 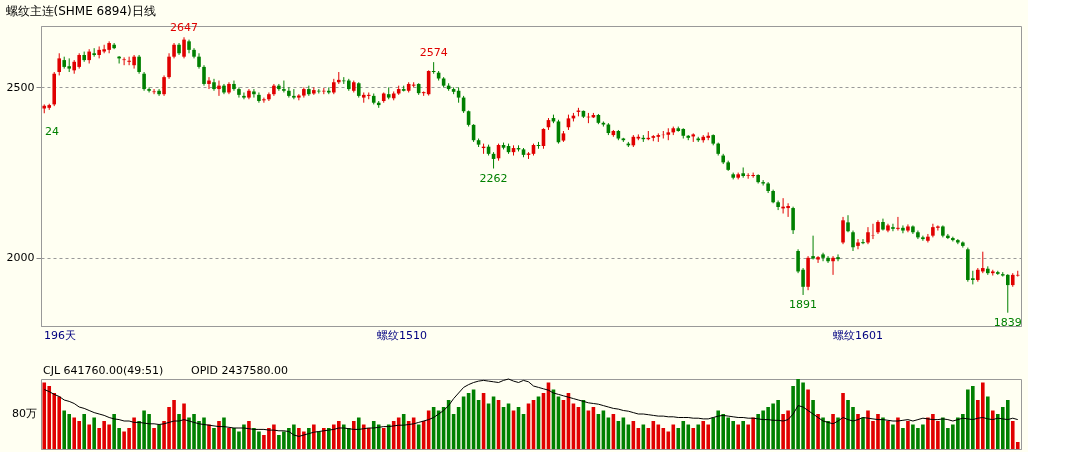 I want to click on text: OPID 2437580.00, so click(x=239, y=370).